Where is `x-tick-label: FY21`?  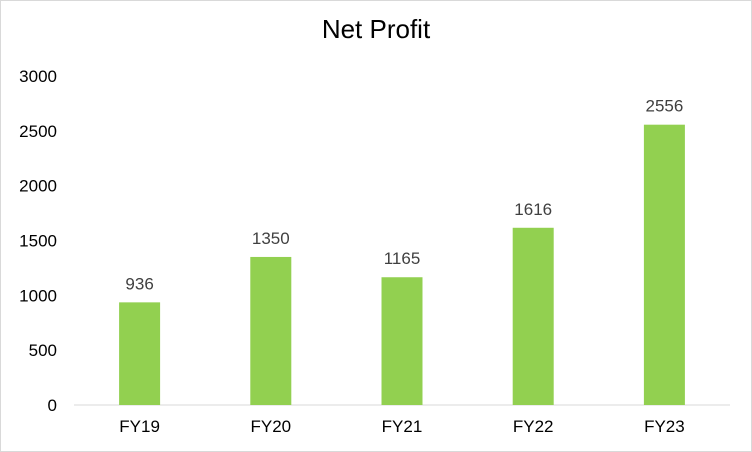 x-tick-label: FY21 is located at coordinates (402, 426).